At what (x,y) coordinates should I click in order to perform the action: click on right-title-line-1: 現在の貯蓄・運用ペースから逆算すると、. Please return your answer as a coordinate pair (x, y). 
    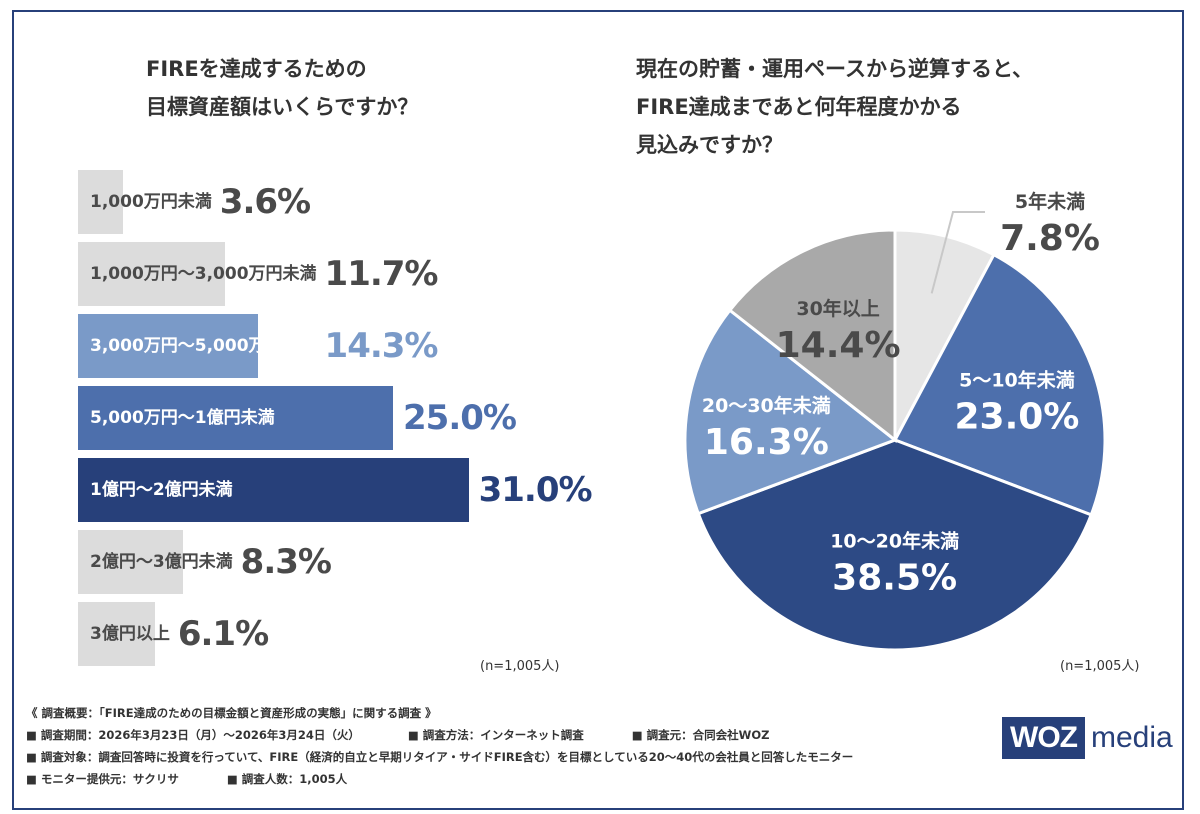
    Looking at the image, I should click on (835, 69).